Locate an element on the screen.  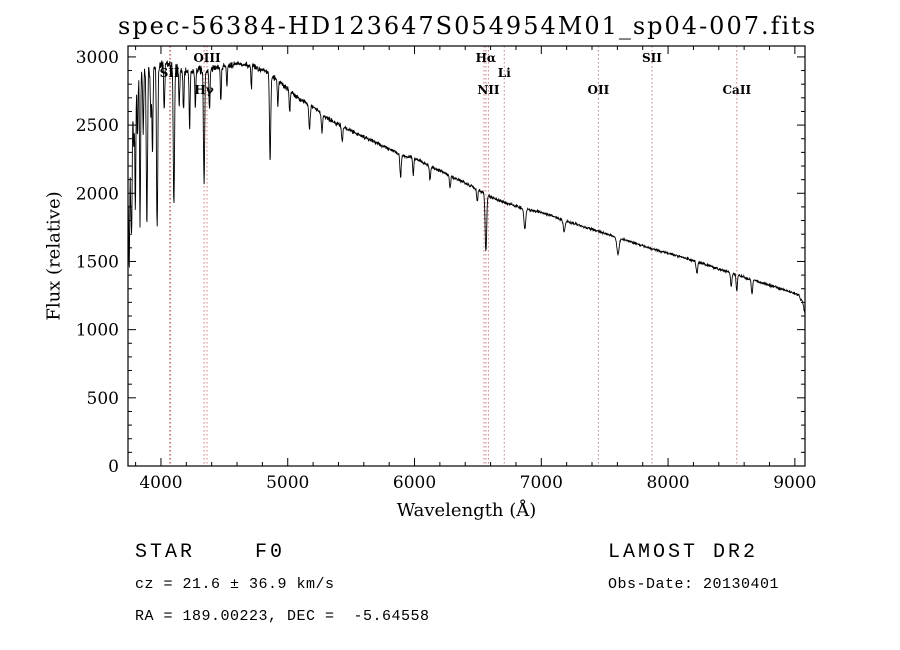
y-tick-label: 3000 is located at coordinates (97, 58).